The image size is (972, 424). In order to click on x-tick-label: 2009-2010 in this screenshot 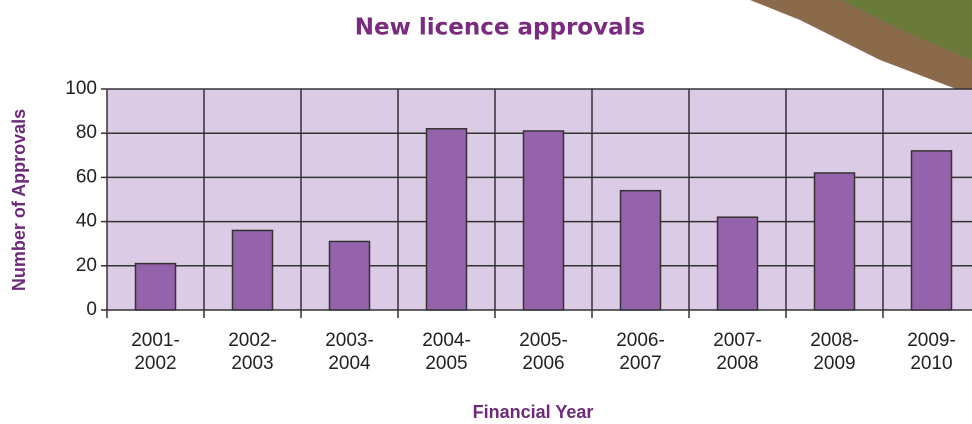, I will do `click(931, 352)`.